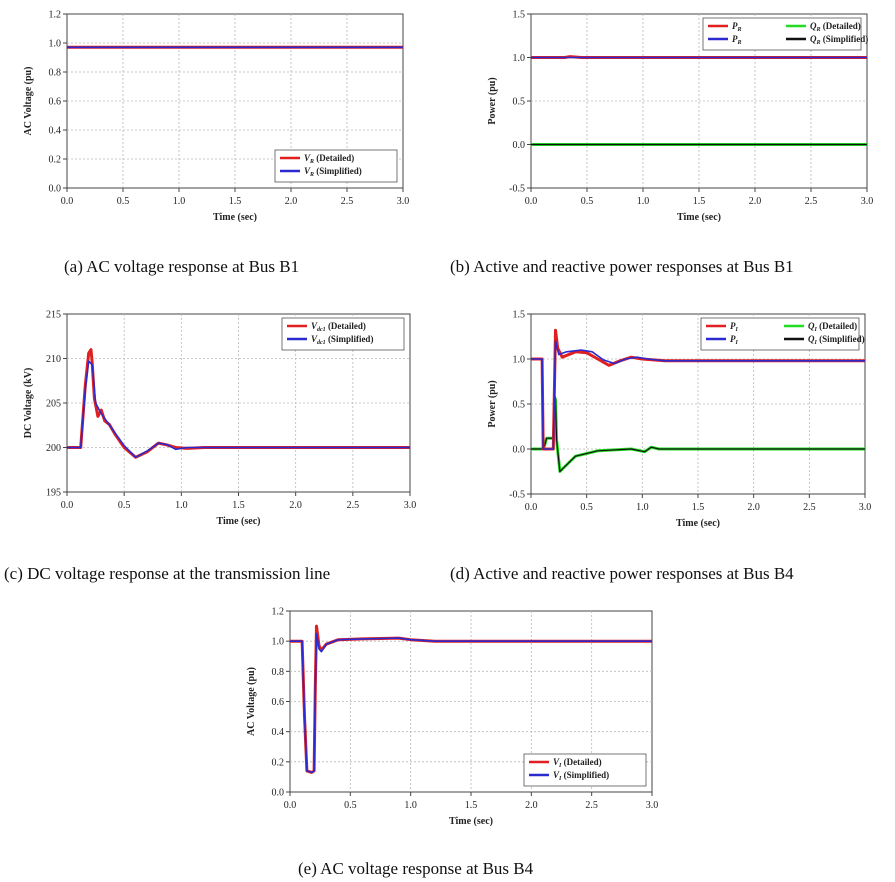 The height and width of the screenshot is (882, 895). Describe the element at coordinates (836, 340) in the screenshot. I see `legend-entry: QI (Simplified)` at that location.